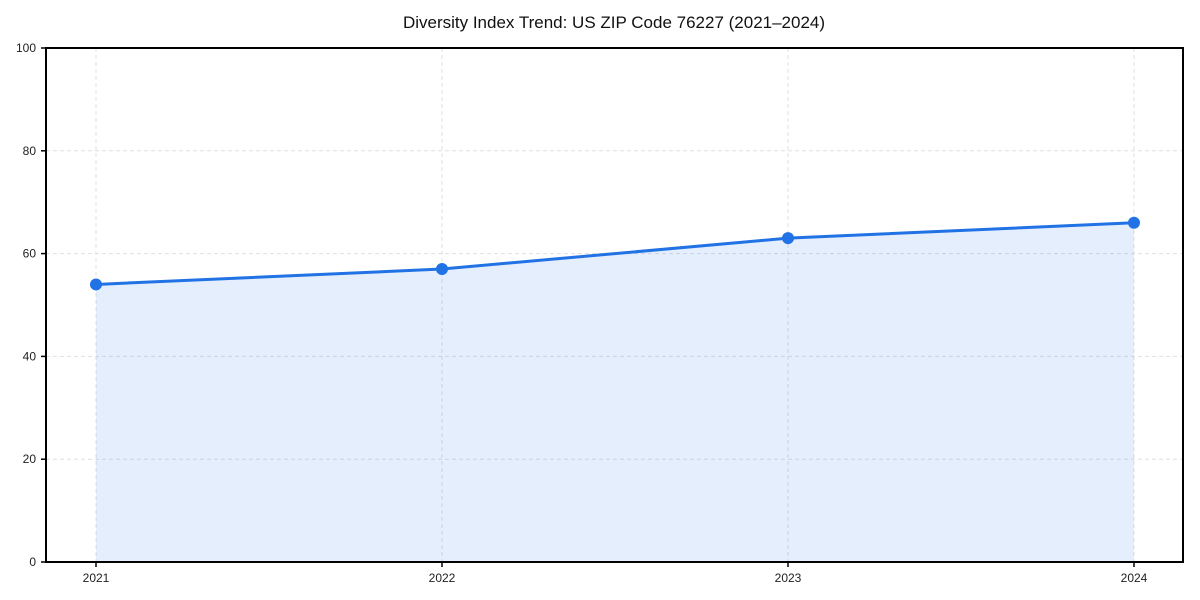 The image size is (1200, 600). What do you see at coordinates (30, 459) in the screenshot?
I see `y-tick-label: 20` at bounding box center [30, 459].